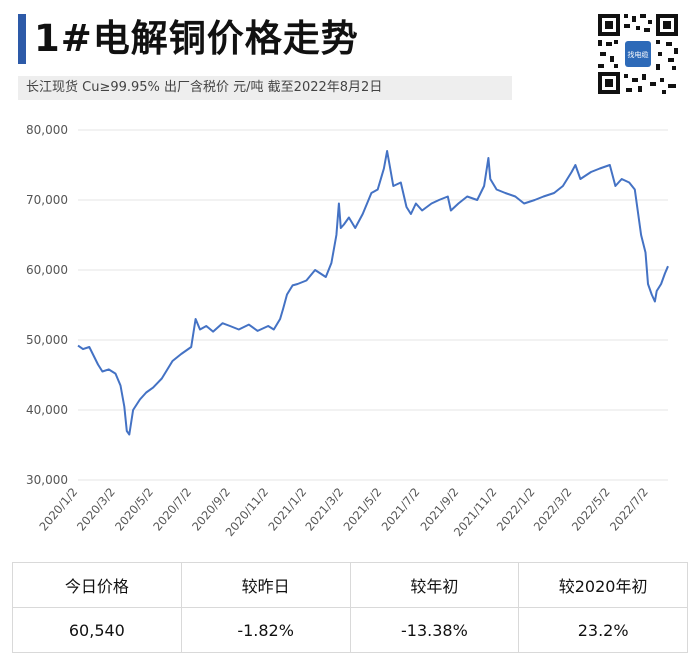  What do you see at coordinates (172, 509) in the screenshot?
I see `x-tick-label: 2020/7/2` at bounding box center [172, 509].